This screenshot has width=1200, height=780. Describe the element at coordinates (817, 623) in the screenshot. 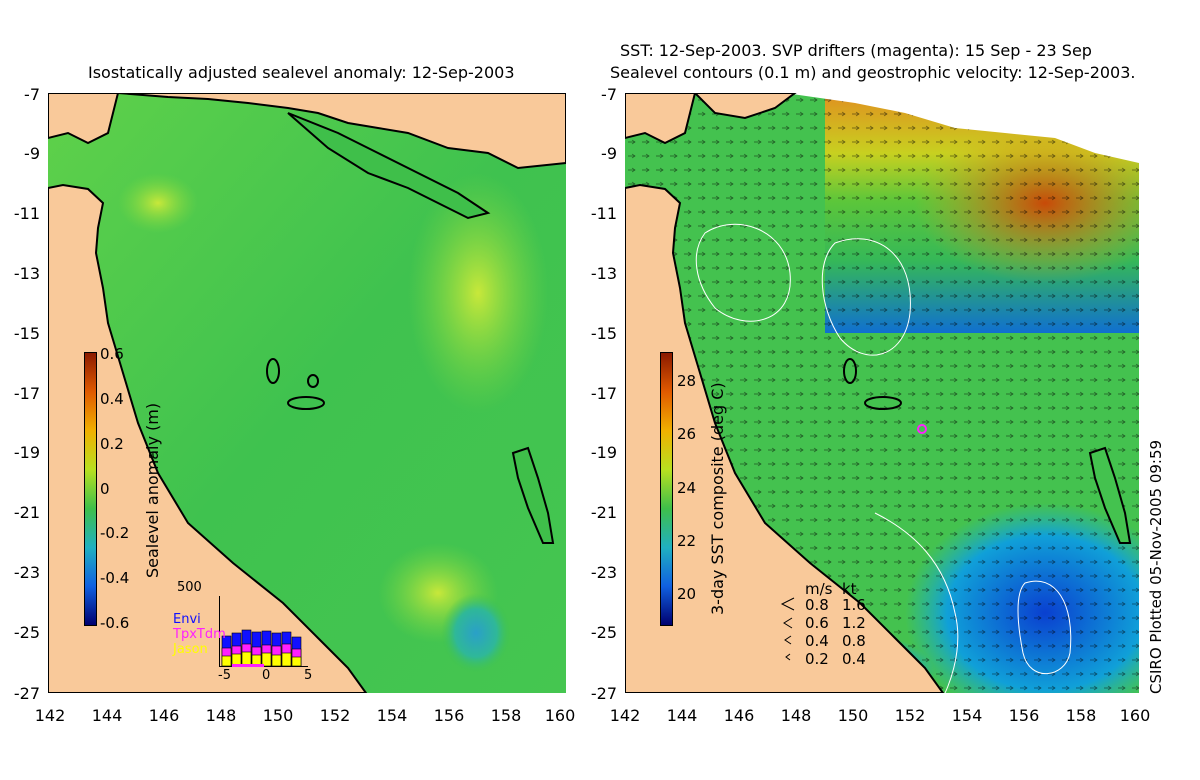

I see `vel-ms-value: 0.6` at that location.